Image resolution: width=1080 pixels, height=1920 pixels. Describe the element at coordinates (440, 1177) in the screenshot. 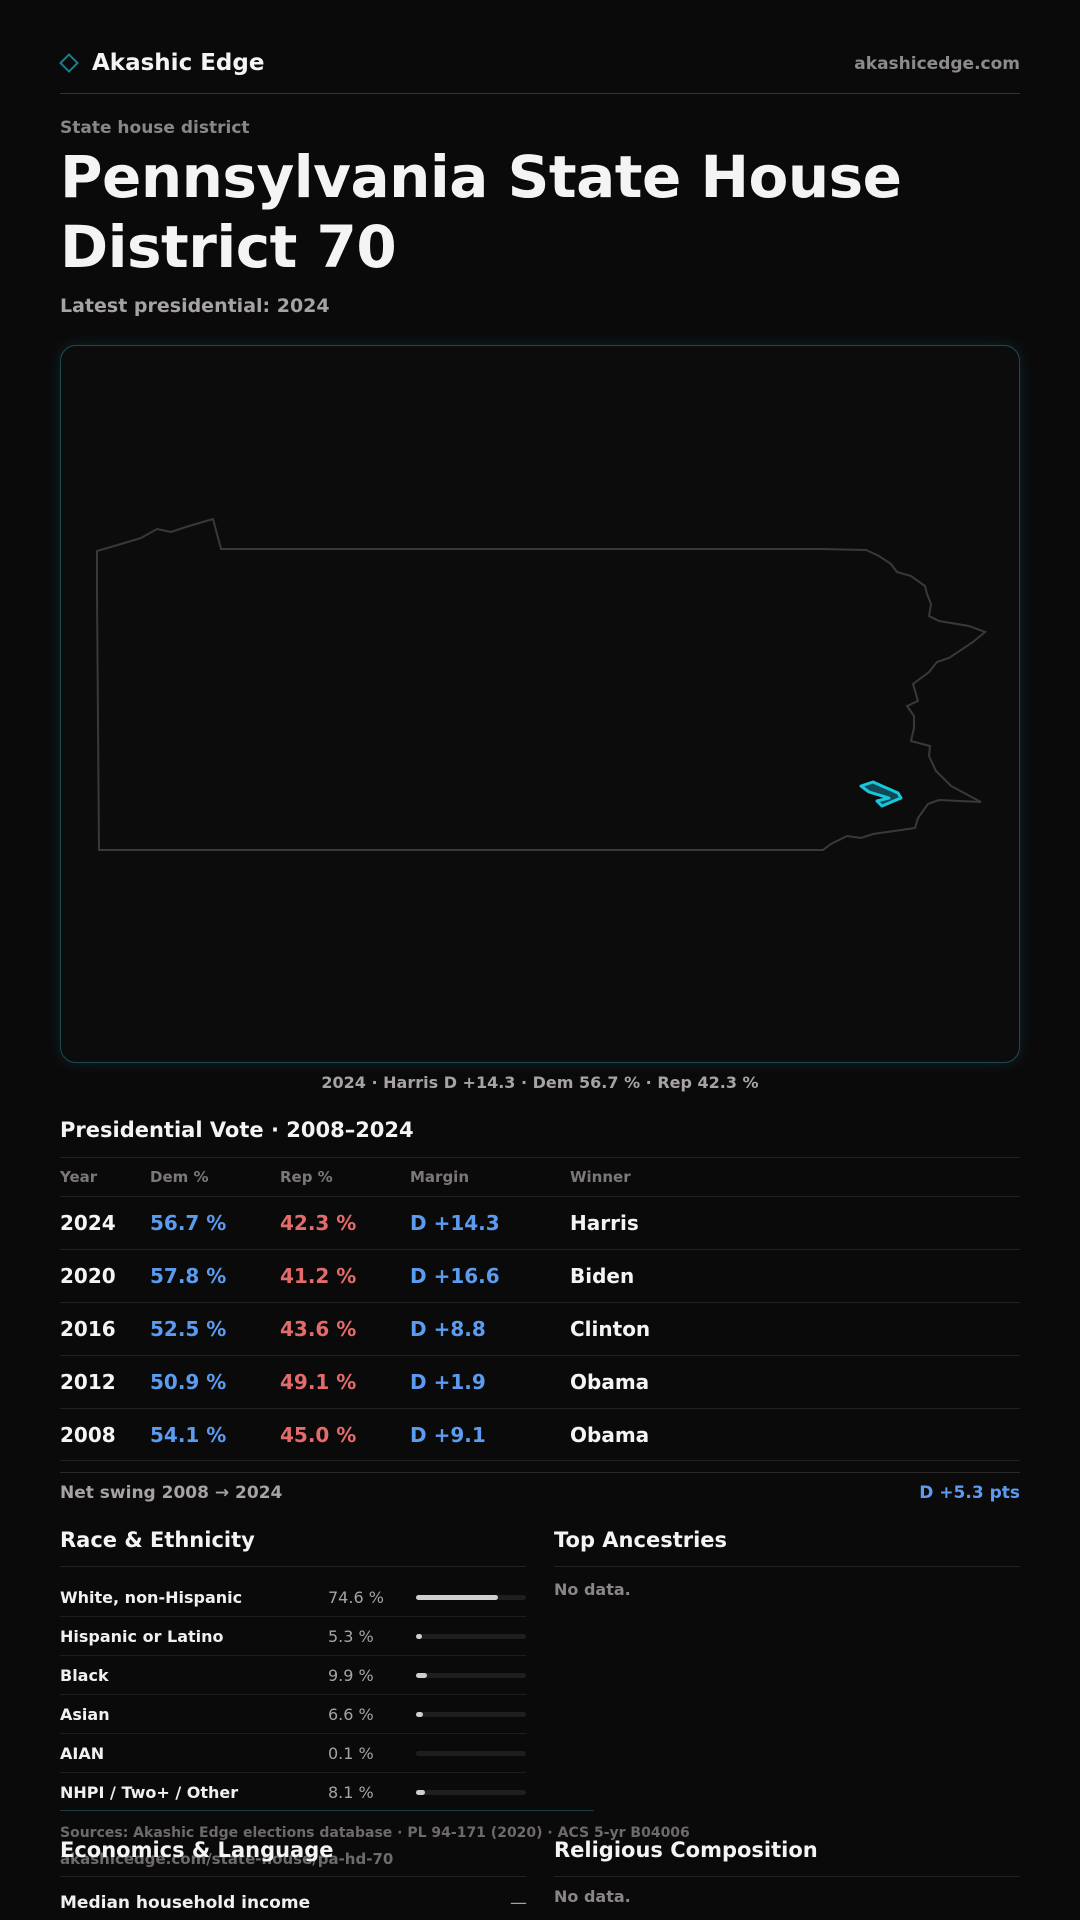

I see `col-margin: Margin` at that location.